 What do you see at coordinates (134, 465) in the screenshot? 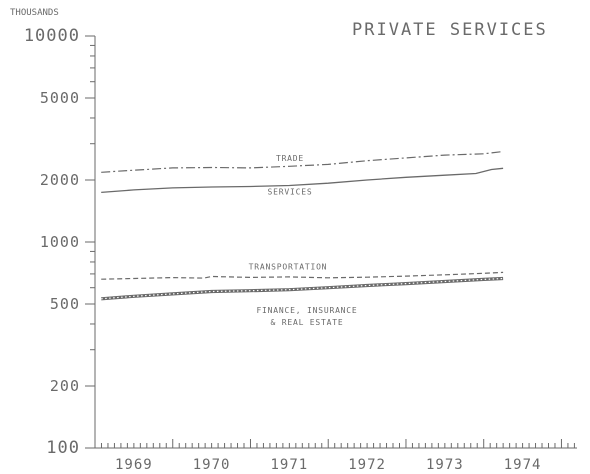
I see `x-tick-label: 1969` at bounding box center [134, 465].